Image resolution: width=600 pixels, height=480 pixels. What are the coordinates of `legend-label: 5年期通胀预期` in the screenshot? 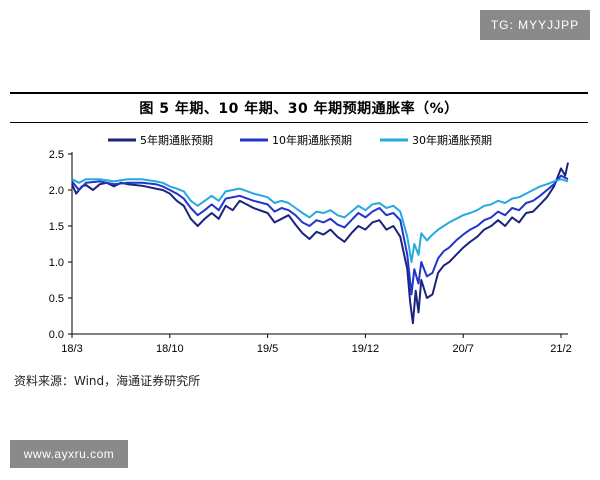 It's located at (176, 140).